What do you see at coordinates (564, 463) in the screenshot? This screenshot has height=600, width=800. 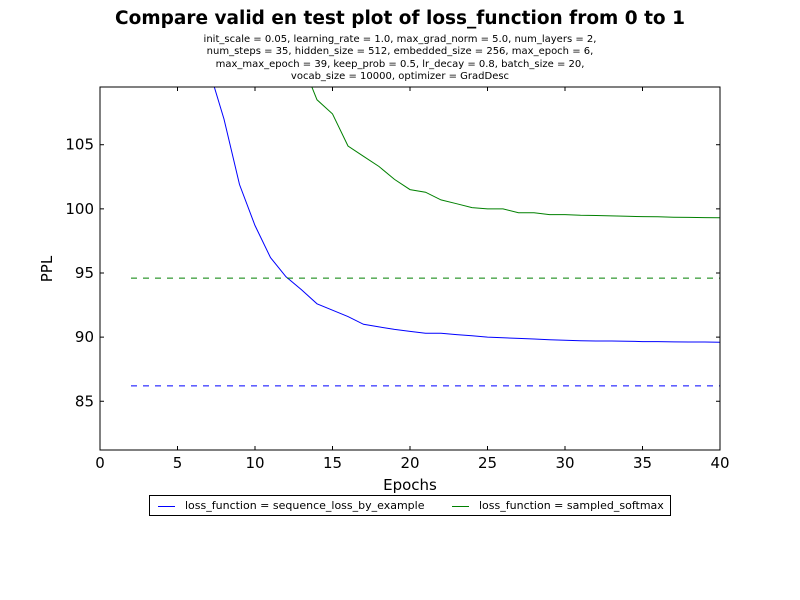 I see `x-tick-label: 30` at bounding box center [564, 463].